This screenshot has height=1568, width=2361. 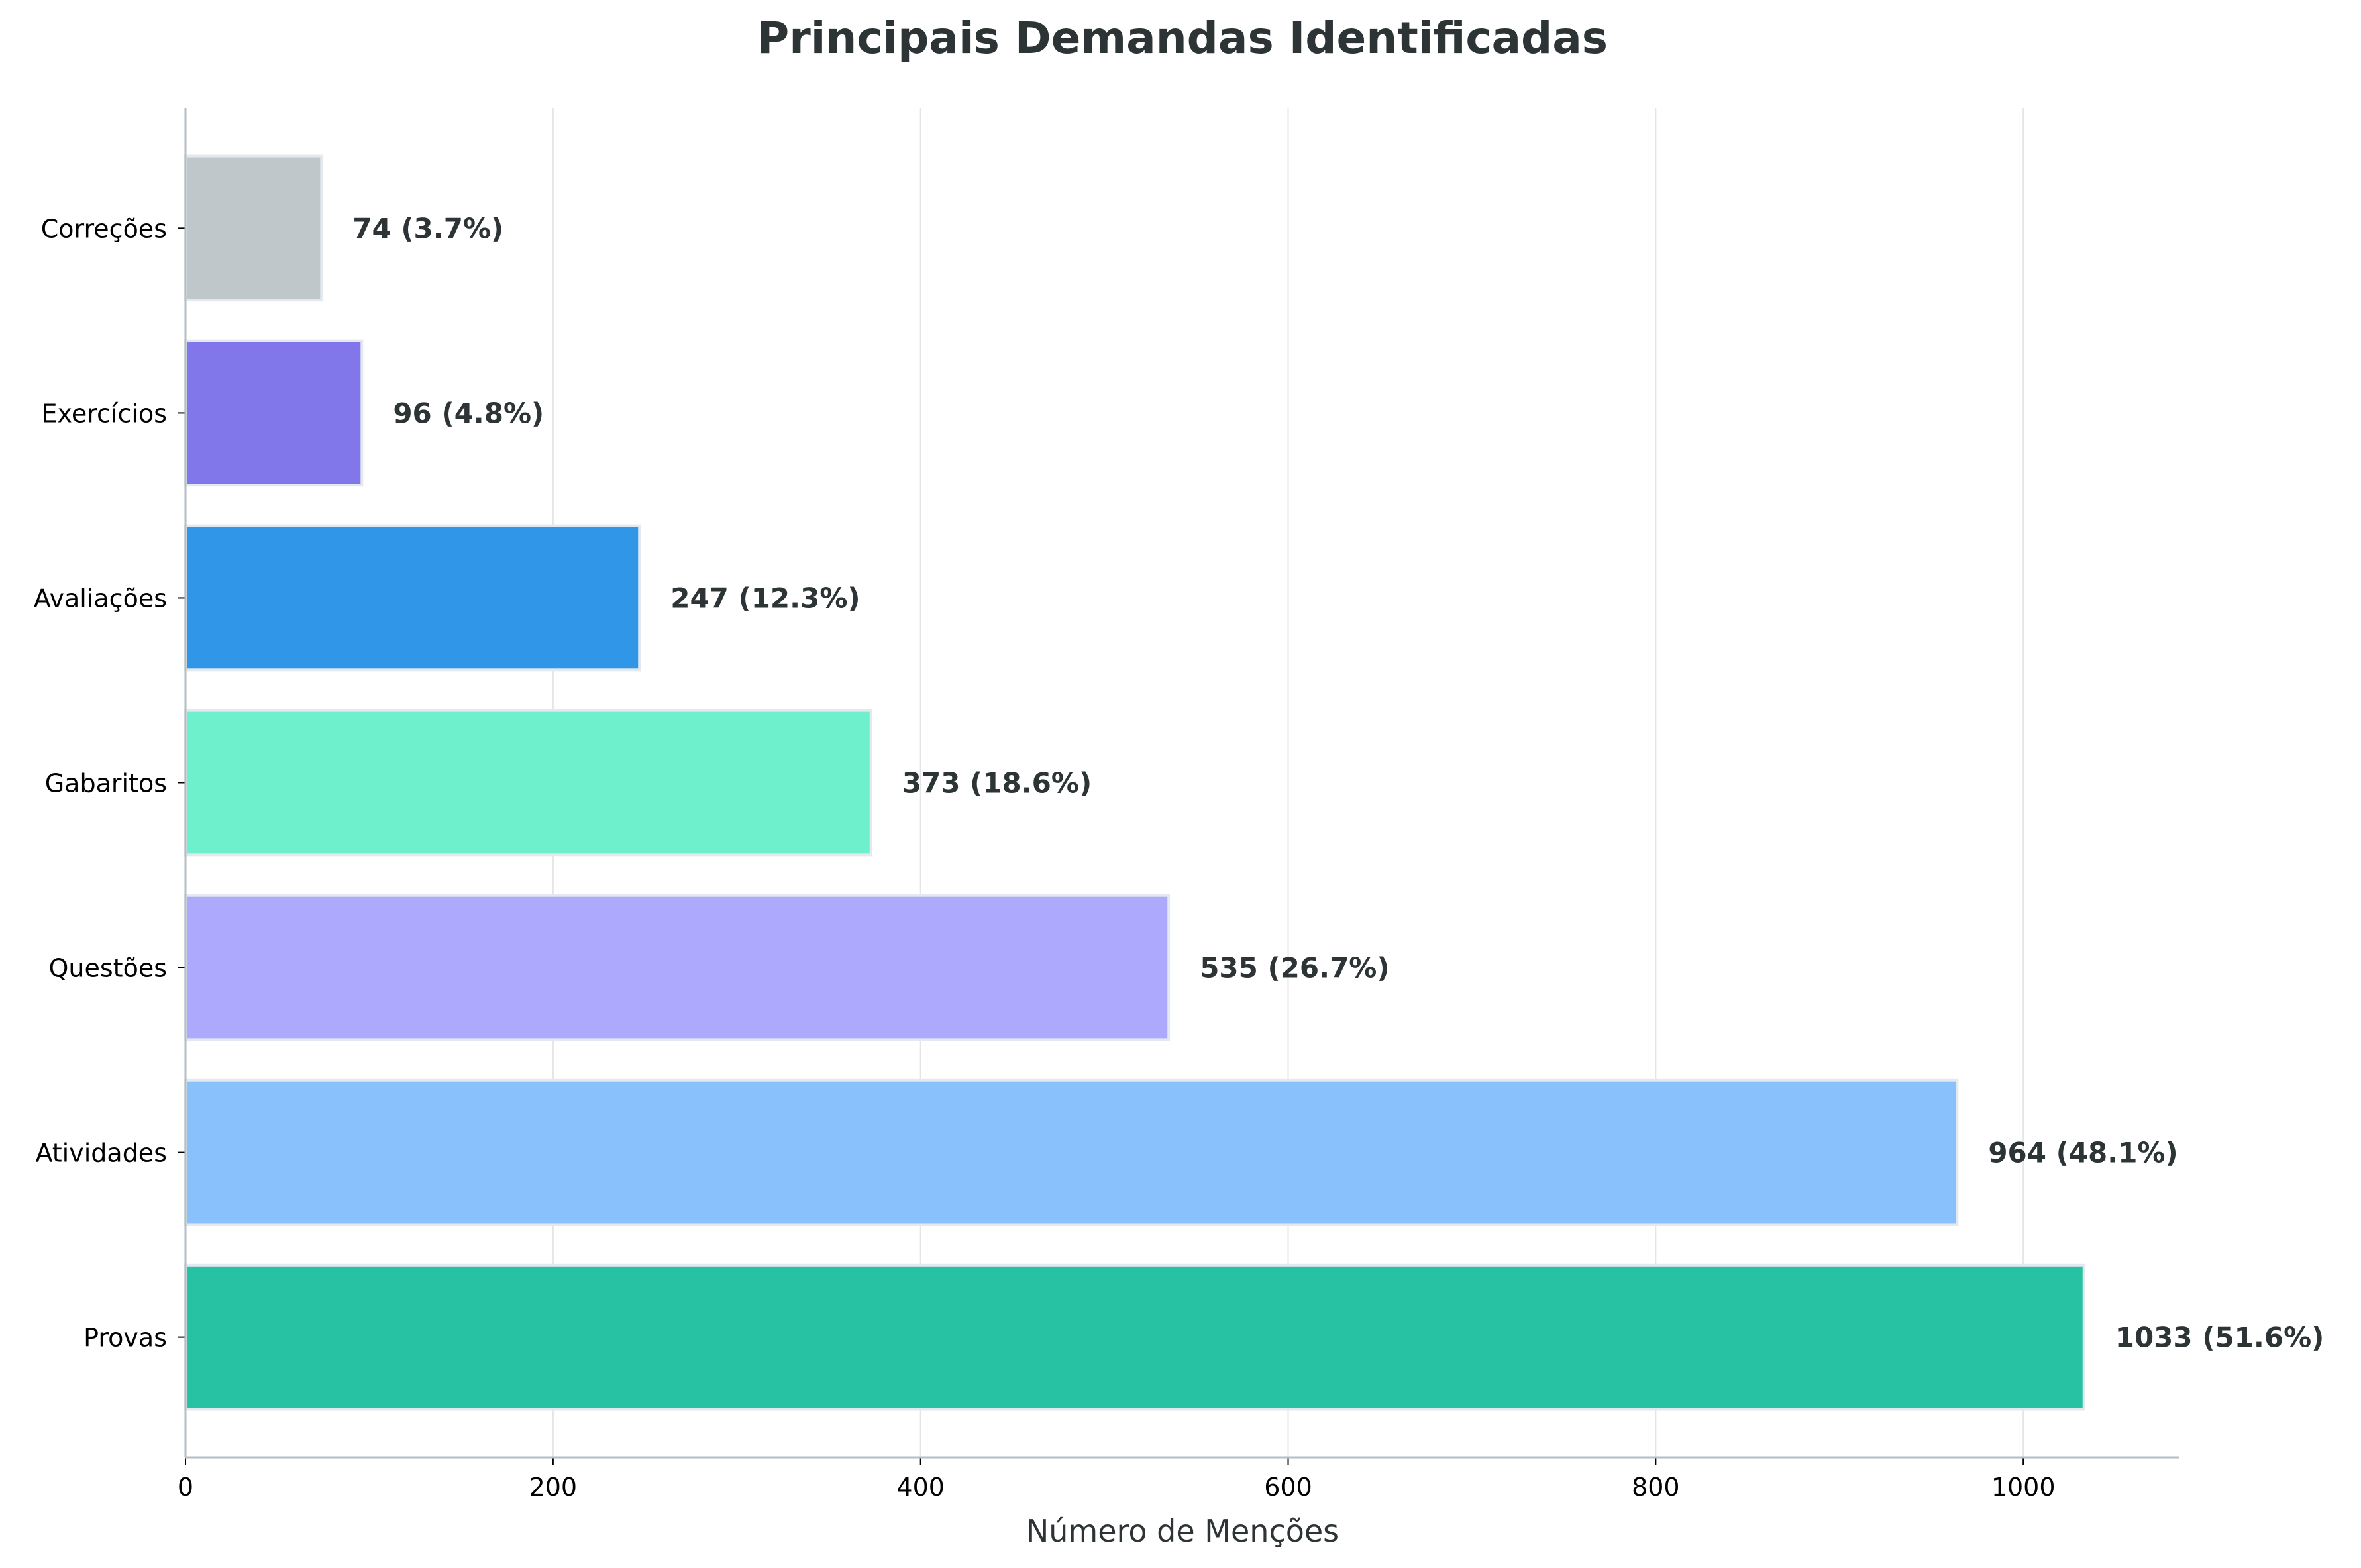 I want to click on data-label-avaliacoes: 247 (12.3%), so click(x=765, y=598).